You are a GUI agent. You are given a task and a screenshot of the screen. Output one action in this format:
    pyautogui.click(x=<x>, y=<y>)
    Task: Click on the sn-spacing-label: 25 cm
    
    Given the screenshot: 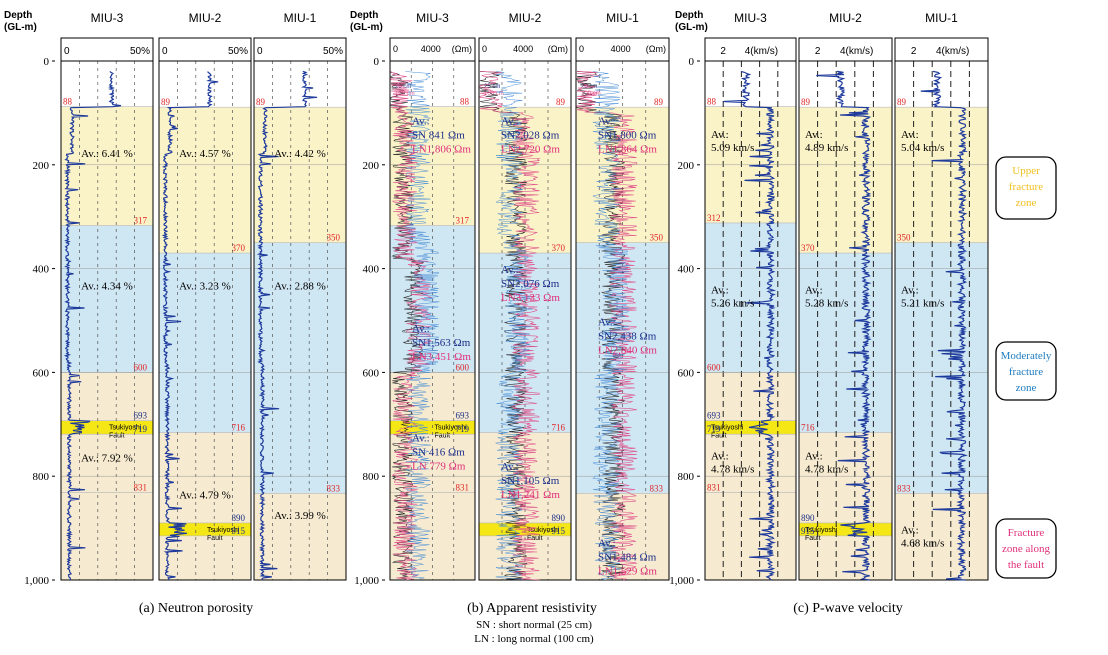 What is the action you would take?
    pyautogui.click(x=403, y=87)
    